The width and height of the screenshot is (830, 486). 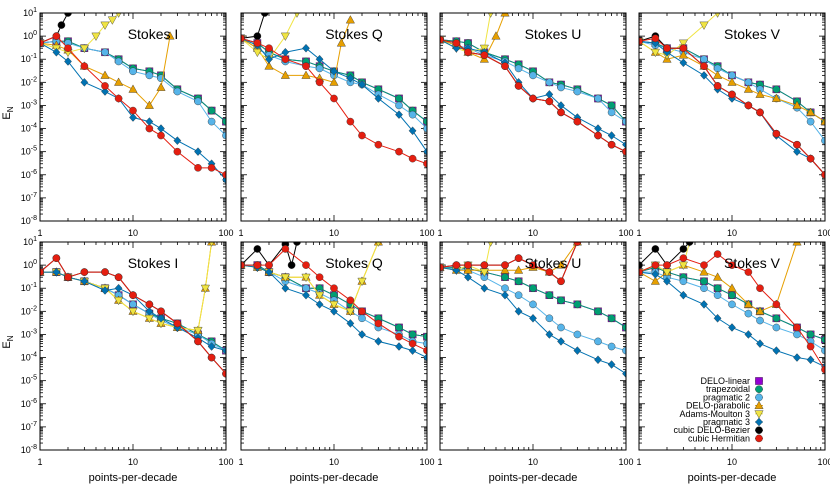 What do you see at coordinates (30, 35) in the screenshot?
I see `y-tick-label: 10⁰` at bounding box center [30, 35].